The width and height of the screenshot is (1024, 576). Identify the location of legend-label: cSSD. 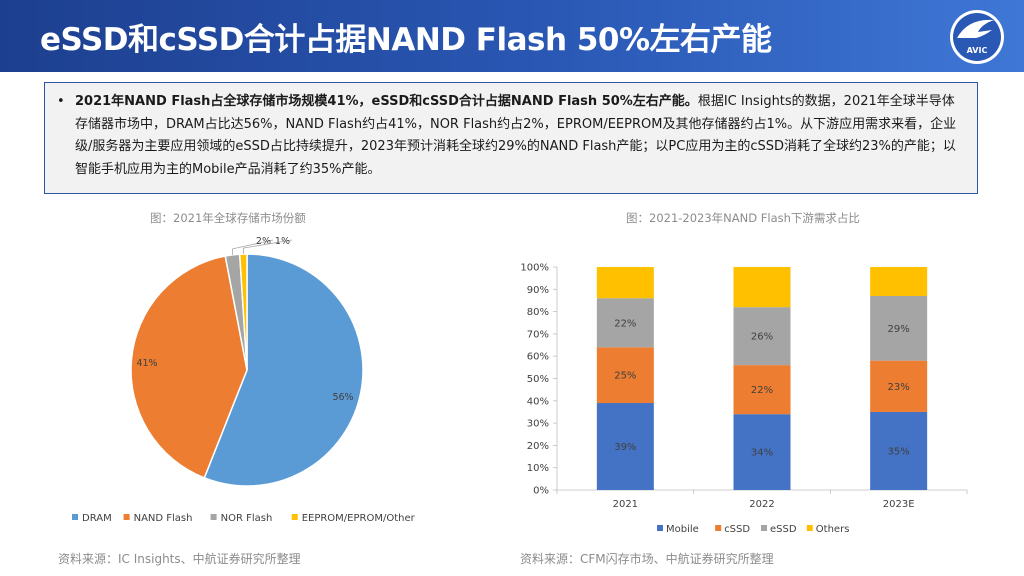
(737, 529).